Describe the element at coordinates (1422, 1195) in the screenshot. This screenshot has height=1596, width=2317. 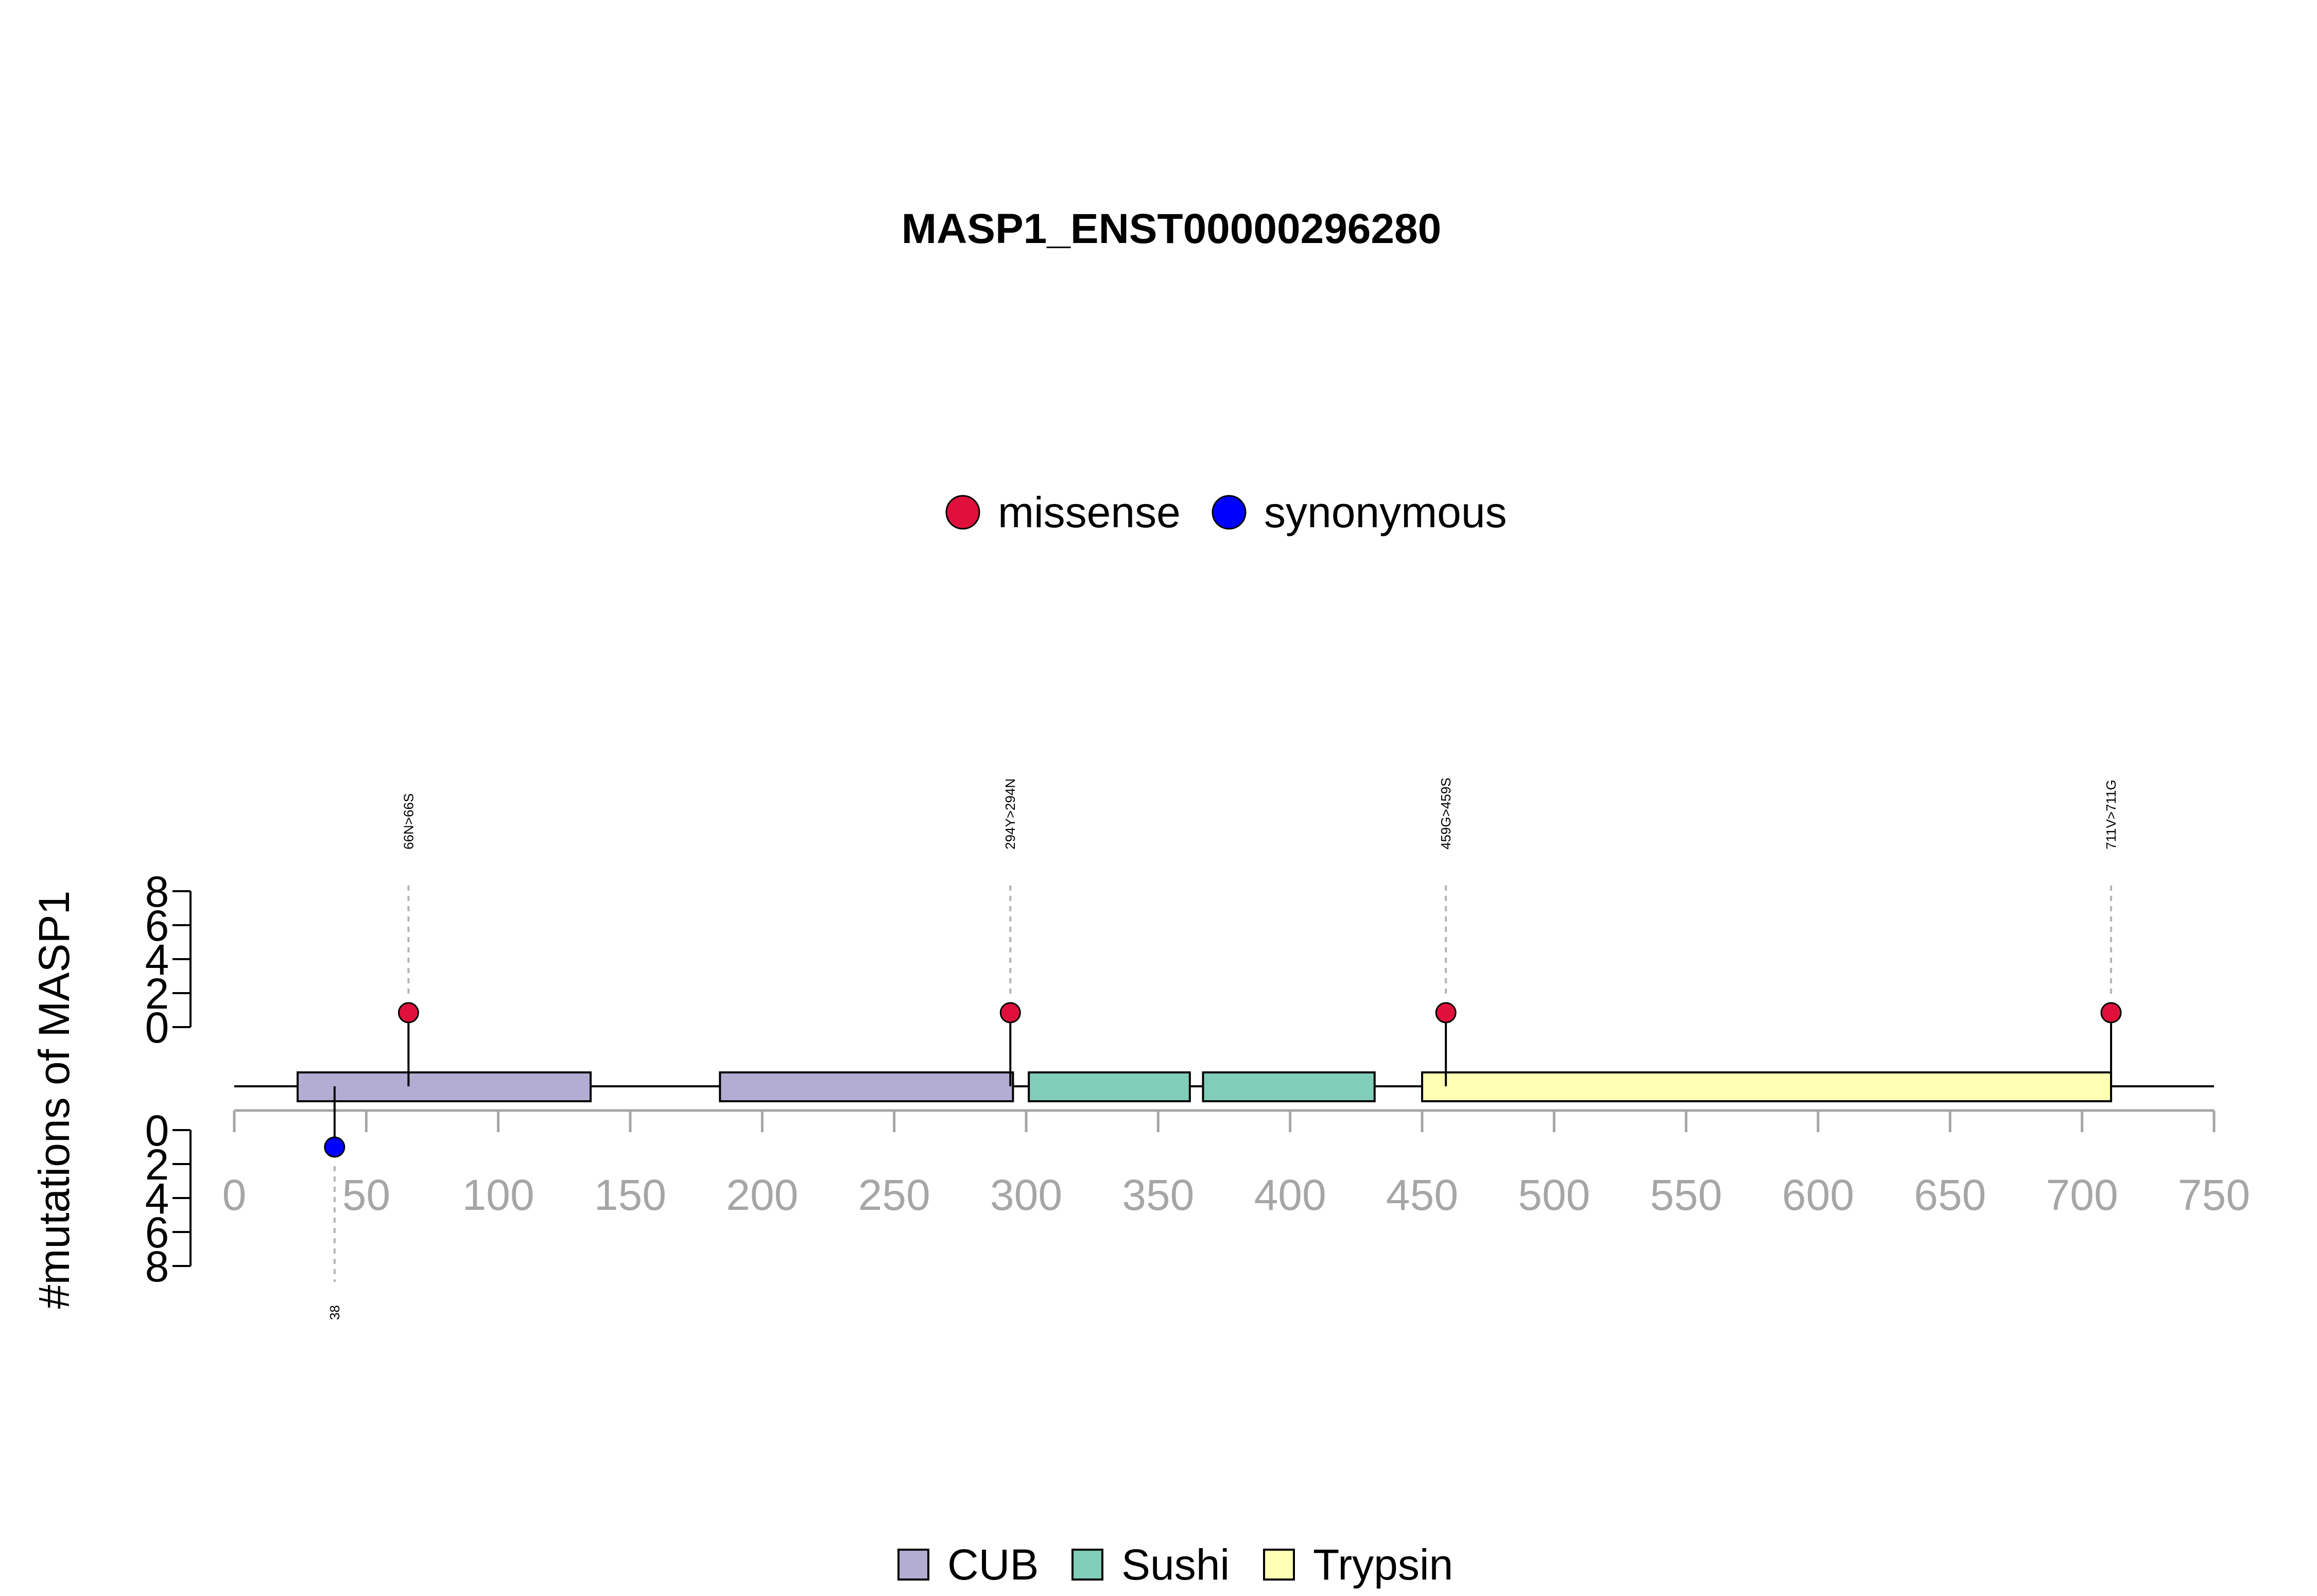
I see `x-tick-label: 450` at that location.